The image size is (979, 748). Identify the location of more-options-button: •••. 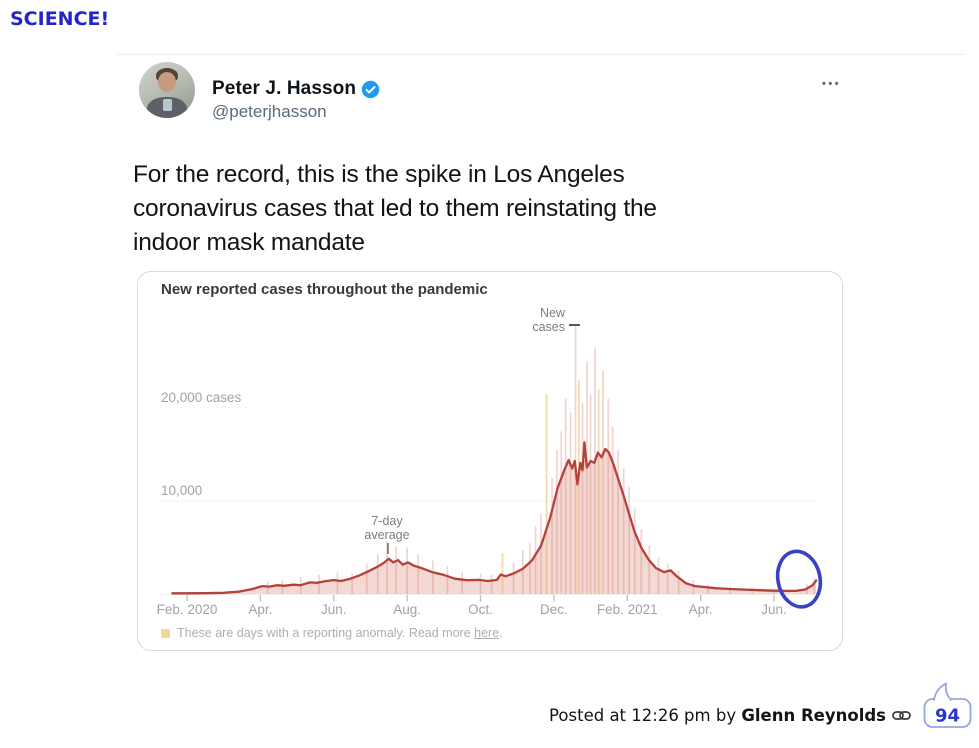
(832, 84).